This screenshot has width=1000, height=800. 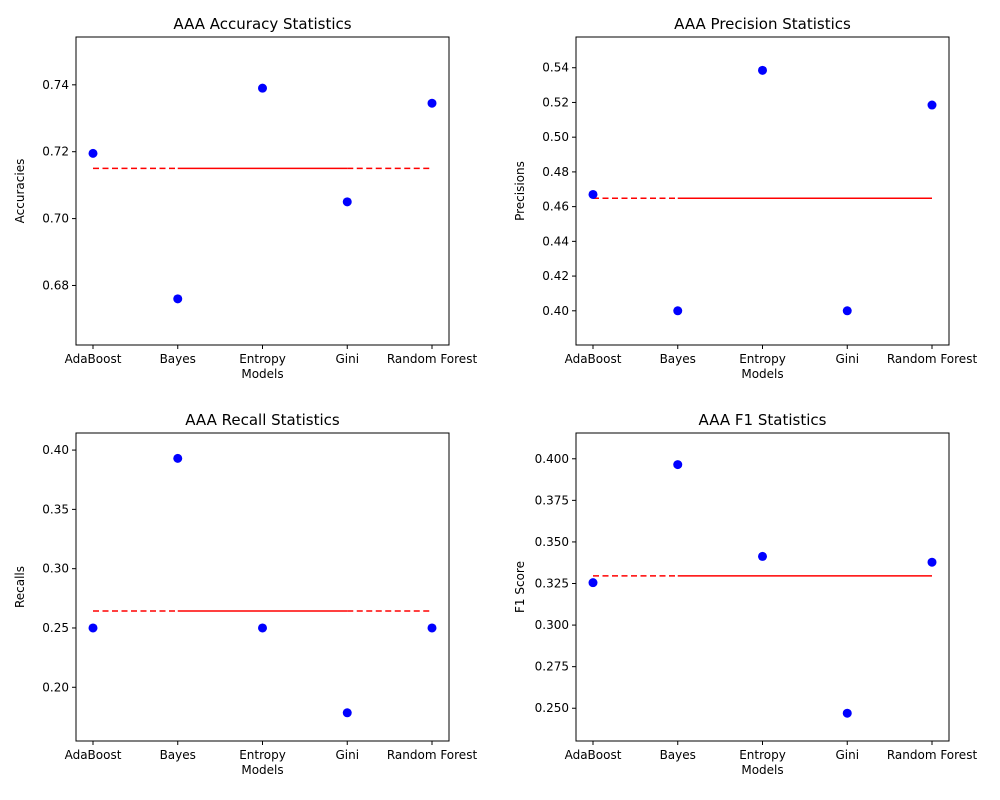 I want to click on y-tick-label: 0.400, so click(x=552, y=459).